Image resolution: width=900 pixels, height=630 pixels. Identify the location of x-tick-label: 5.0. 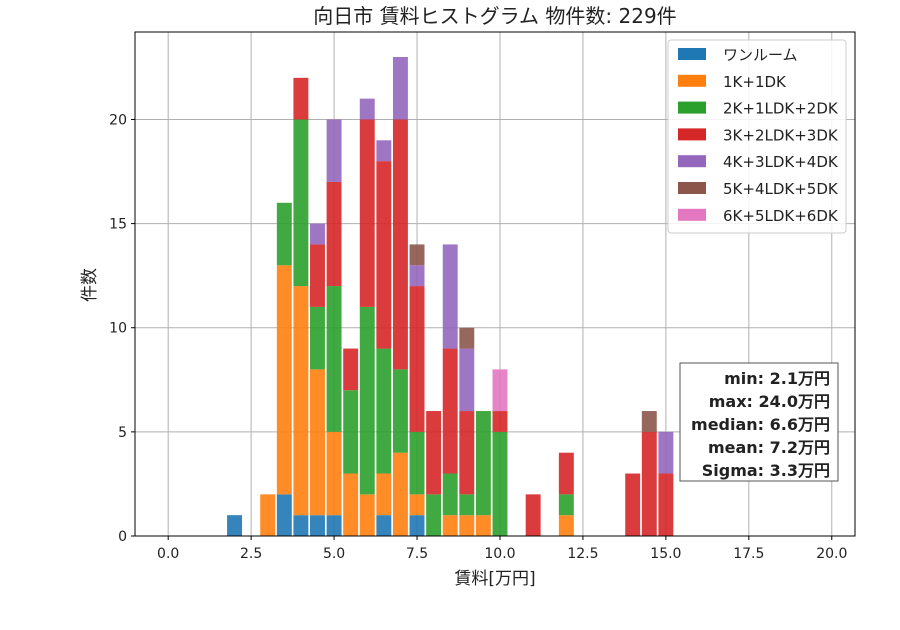
(334, 554).